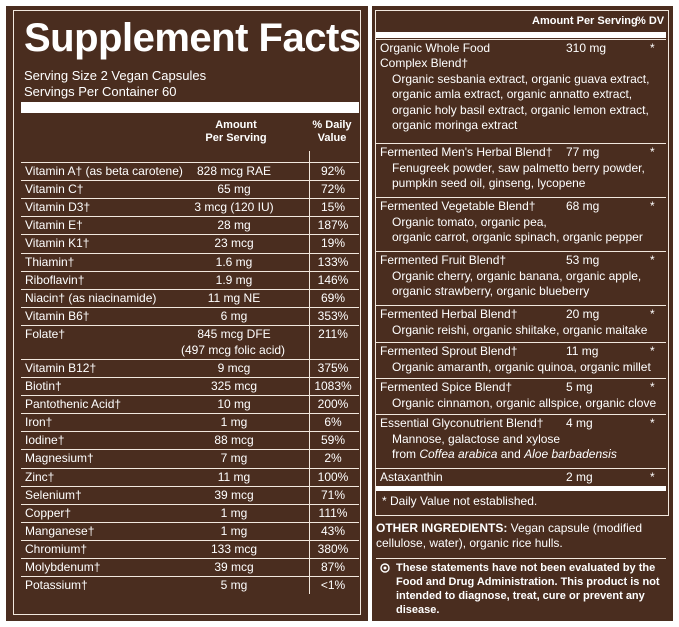 This screenshot has width=679, height=627. I want to click on nutrient-dv: 2%, so click(333, 458).